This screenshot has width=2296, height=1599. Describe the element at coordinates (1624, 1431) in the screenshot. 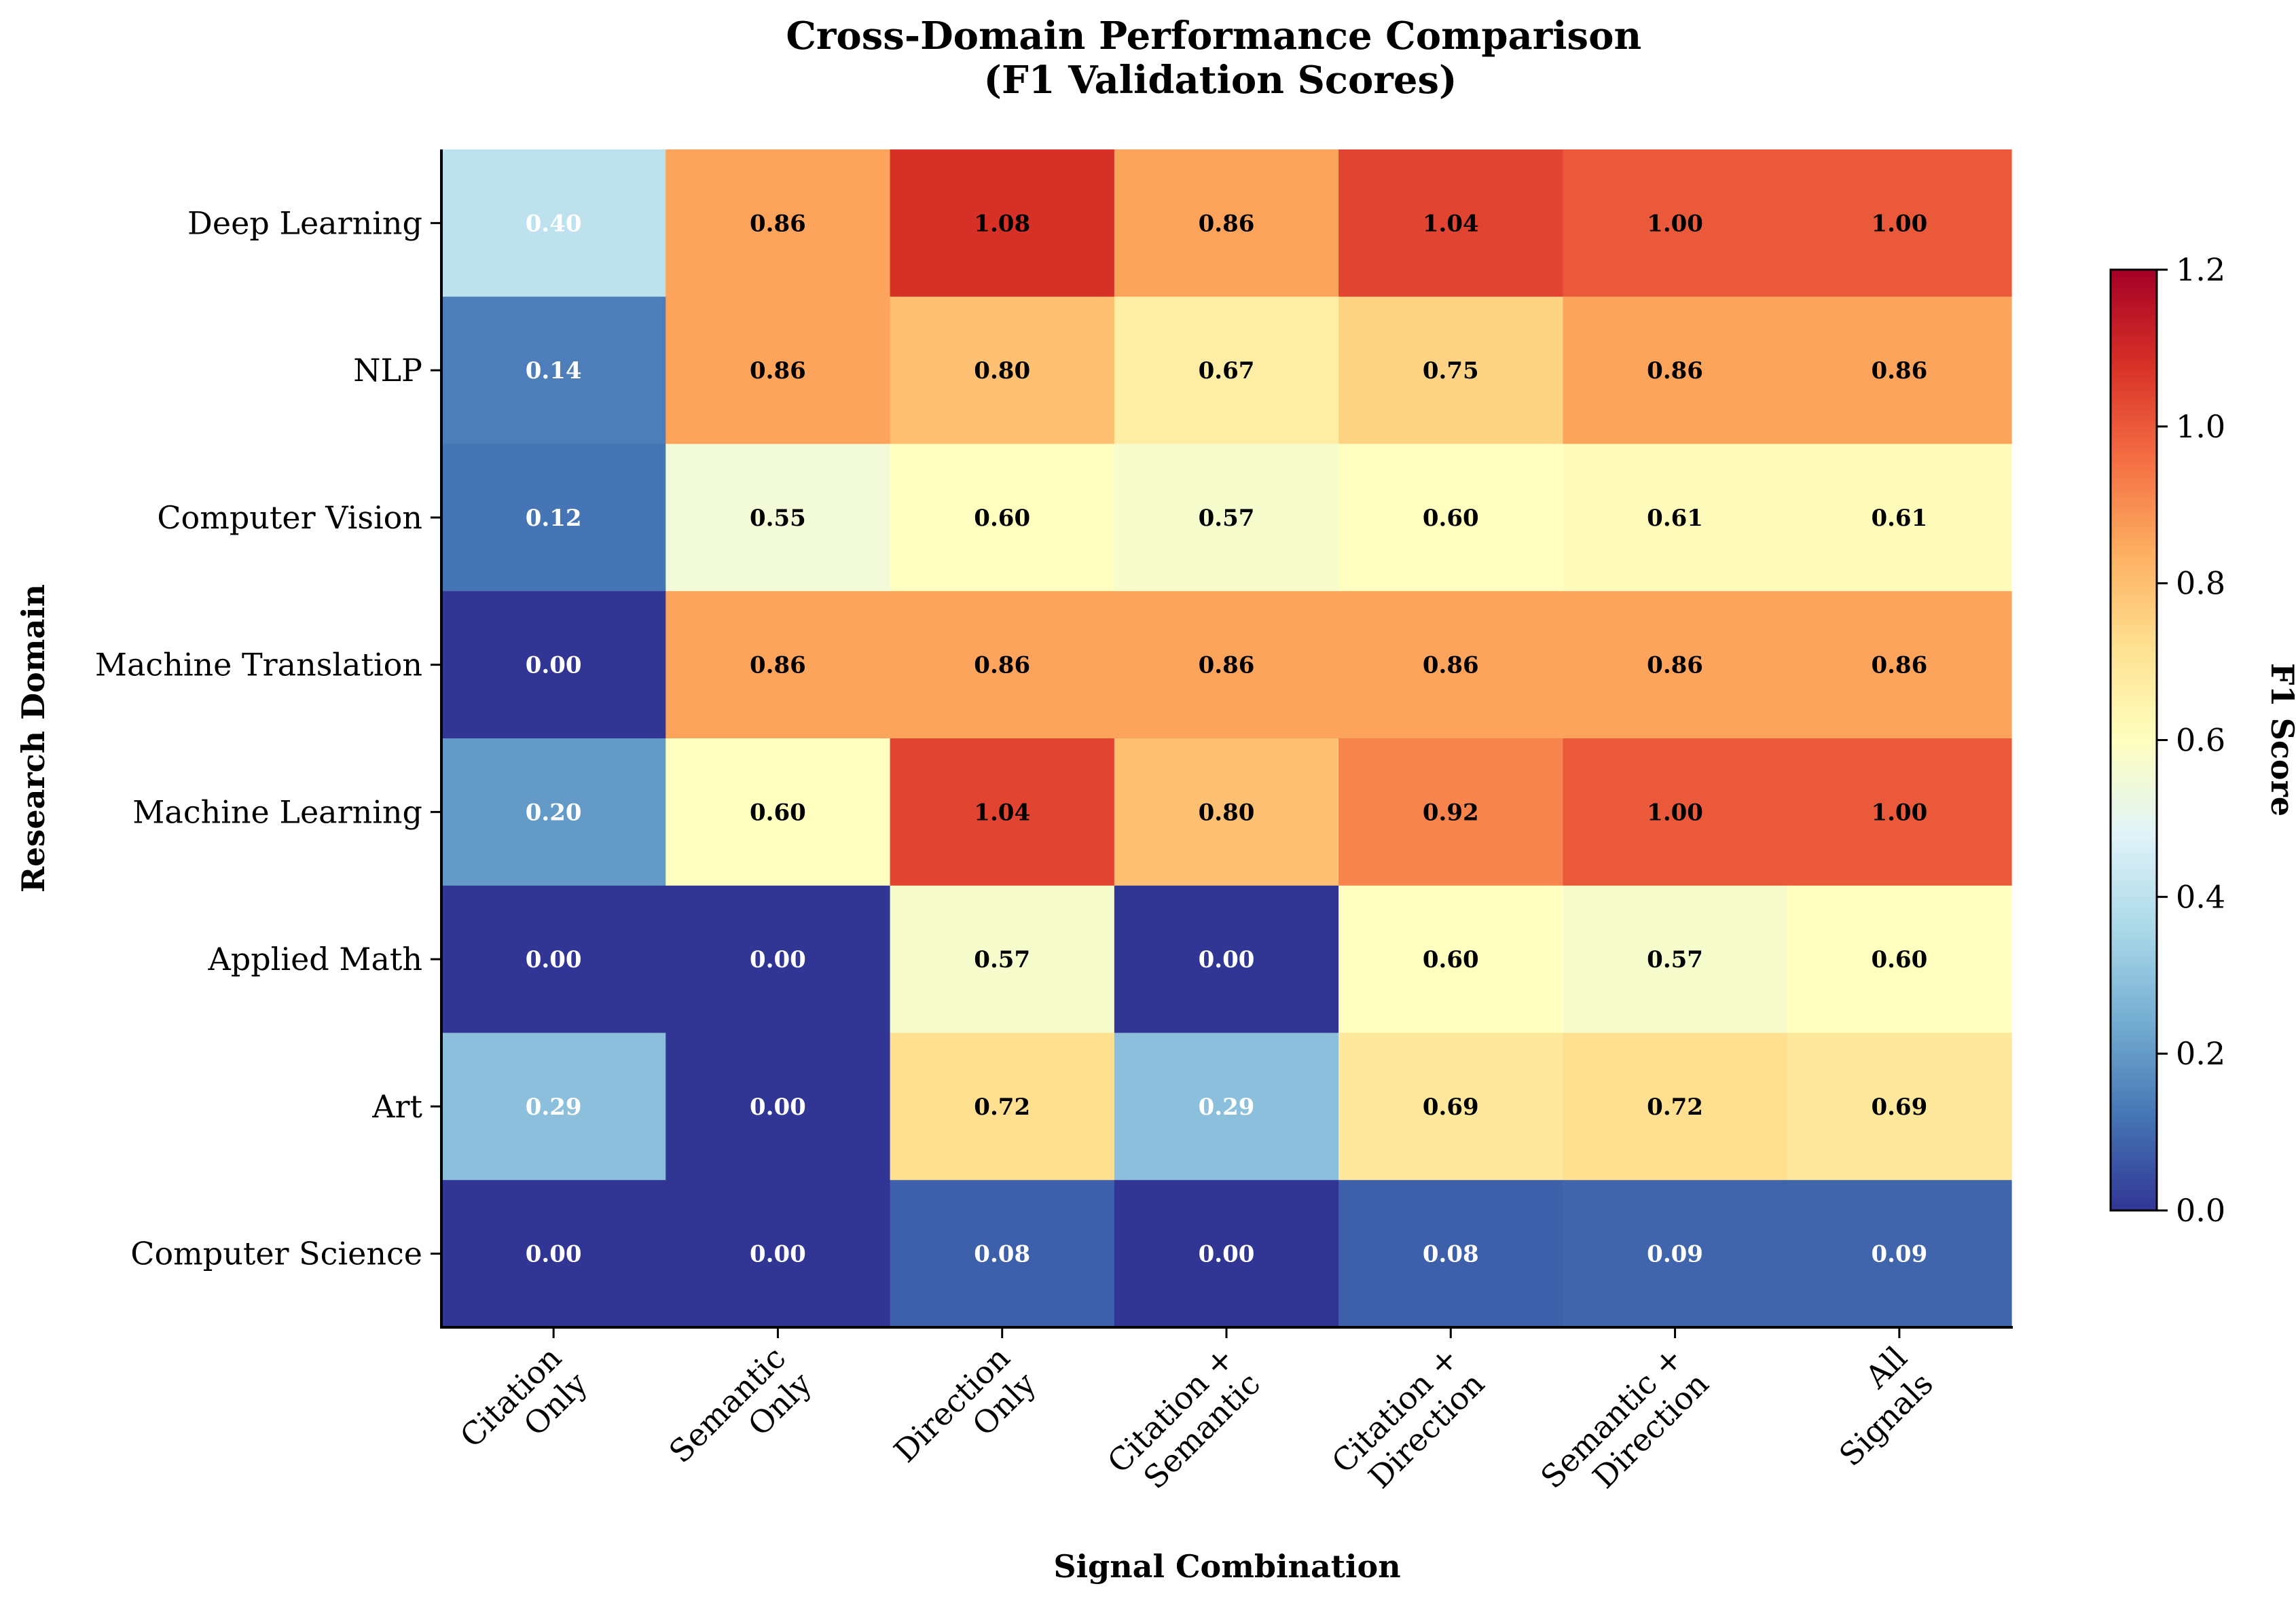

I see `x-tick-label: Semantic +Direction` at that location.